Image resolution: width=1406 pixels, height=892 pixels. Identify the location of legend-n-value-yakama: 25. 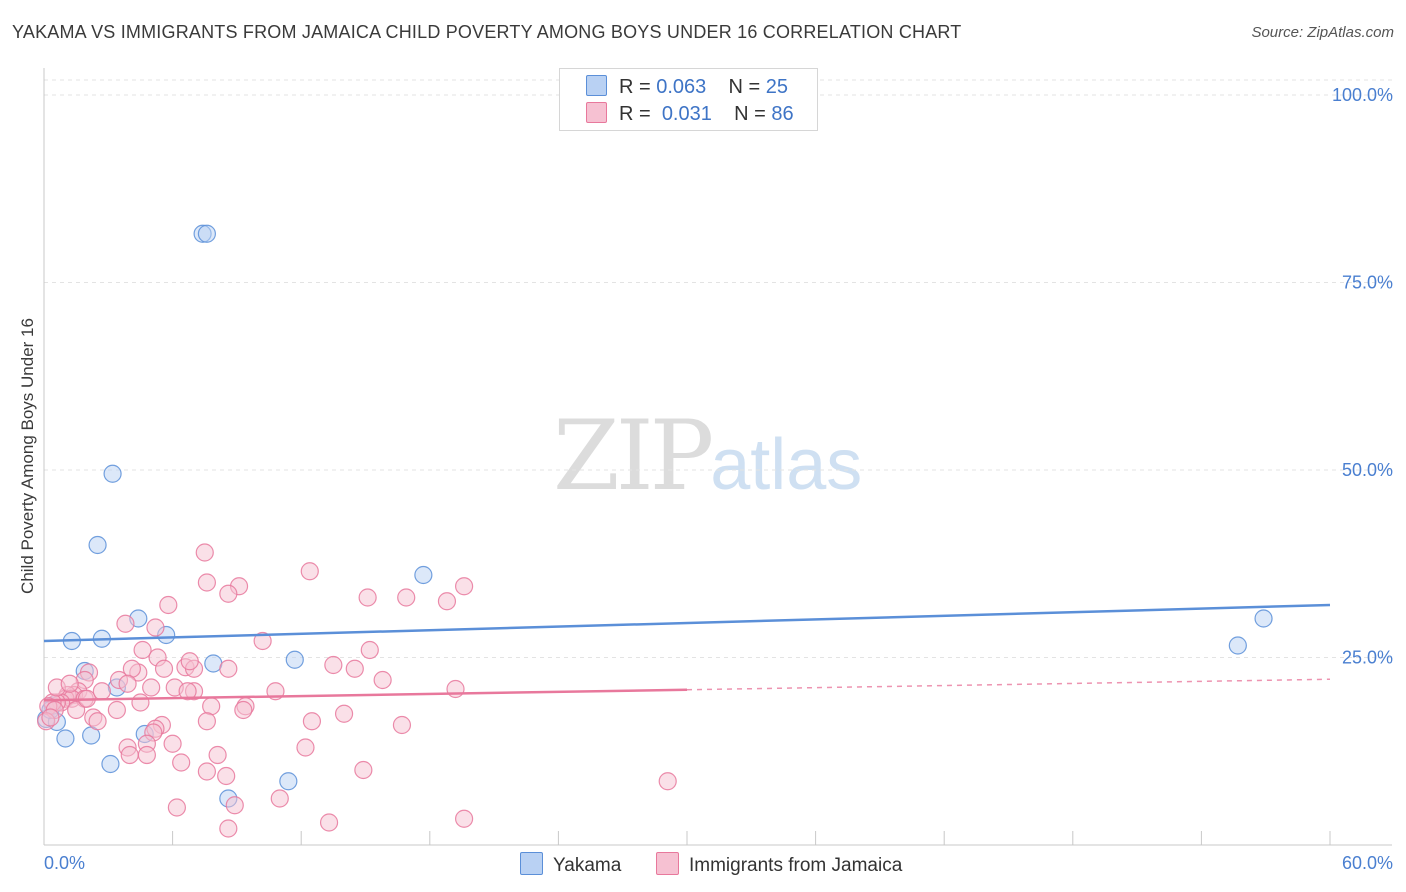
(777, 87).